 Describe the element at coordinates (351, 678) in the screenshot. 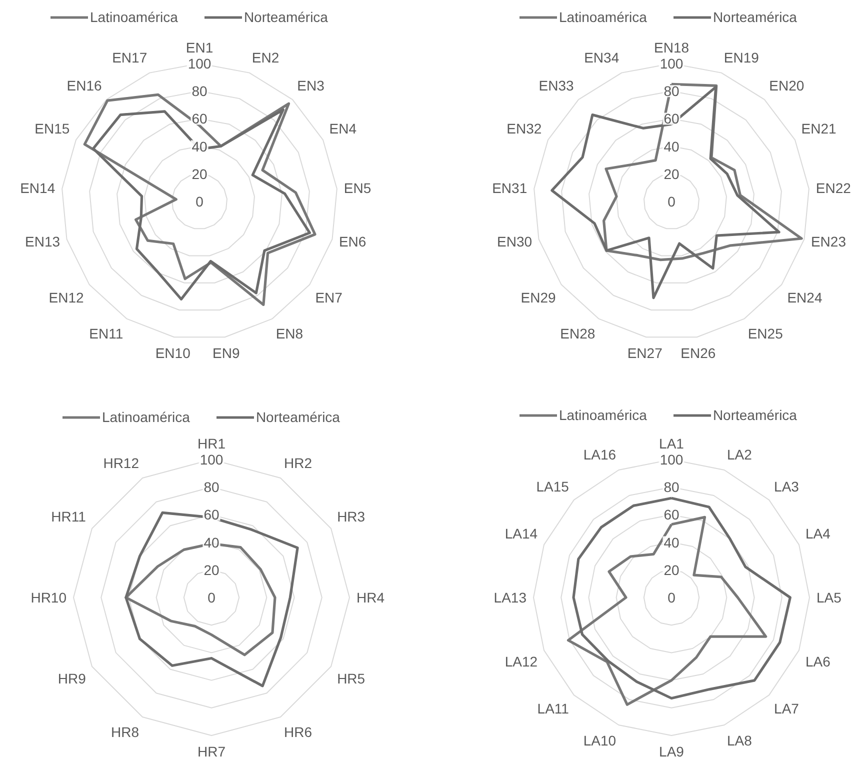

I see `spoke-label: HR5` at that location.